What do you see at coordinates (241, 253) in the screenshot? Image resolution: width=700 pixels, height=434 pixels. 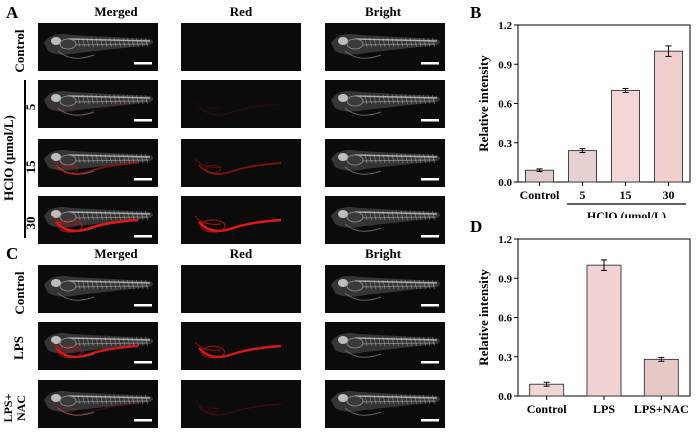 I see `column-title-red-c: Red` at bounding box center [241, 253].